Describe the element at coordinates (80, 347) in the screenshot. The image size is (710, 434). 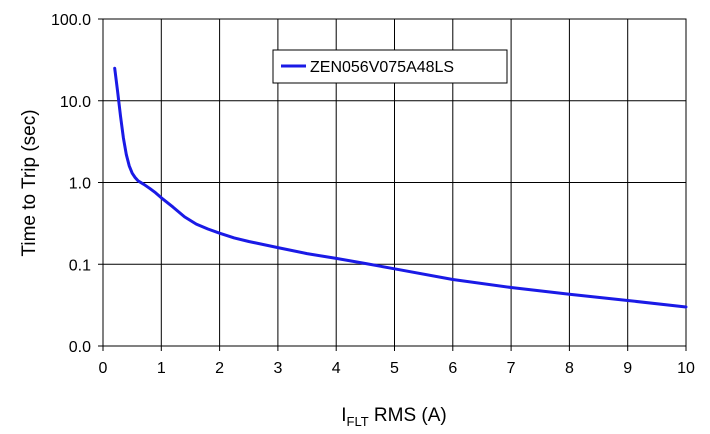
I see `y-tick-label: 0.0` at that location.